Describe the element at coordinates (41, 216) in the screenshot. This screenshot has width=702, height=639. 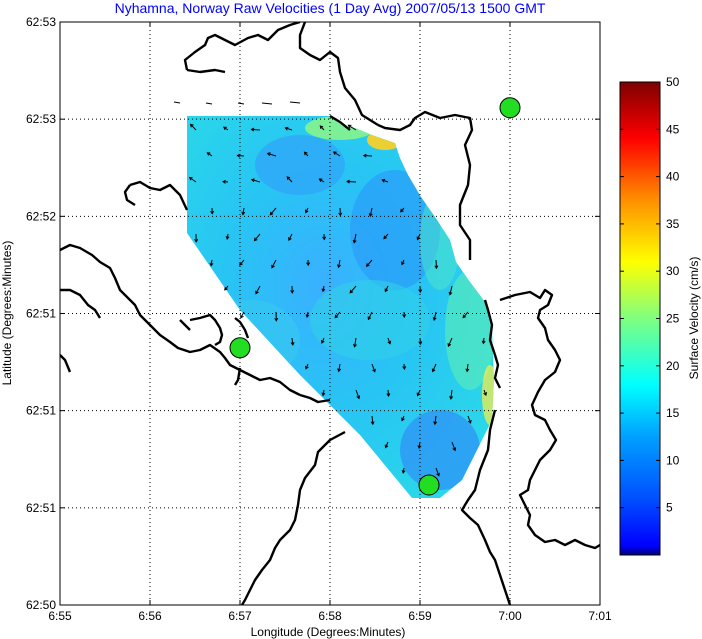
I see `y-tick-label: 62:52` at that location.